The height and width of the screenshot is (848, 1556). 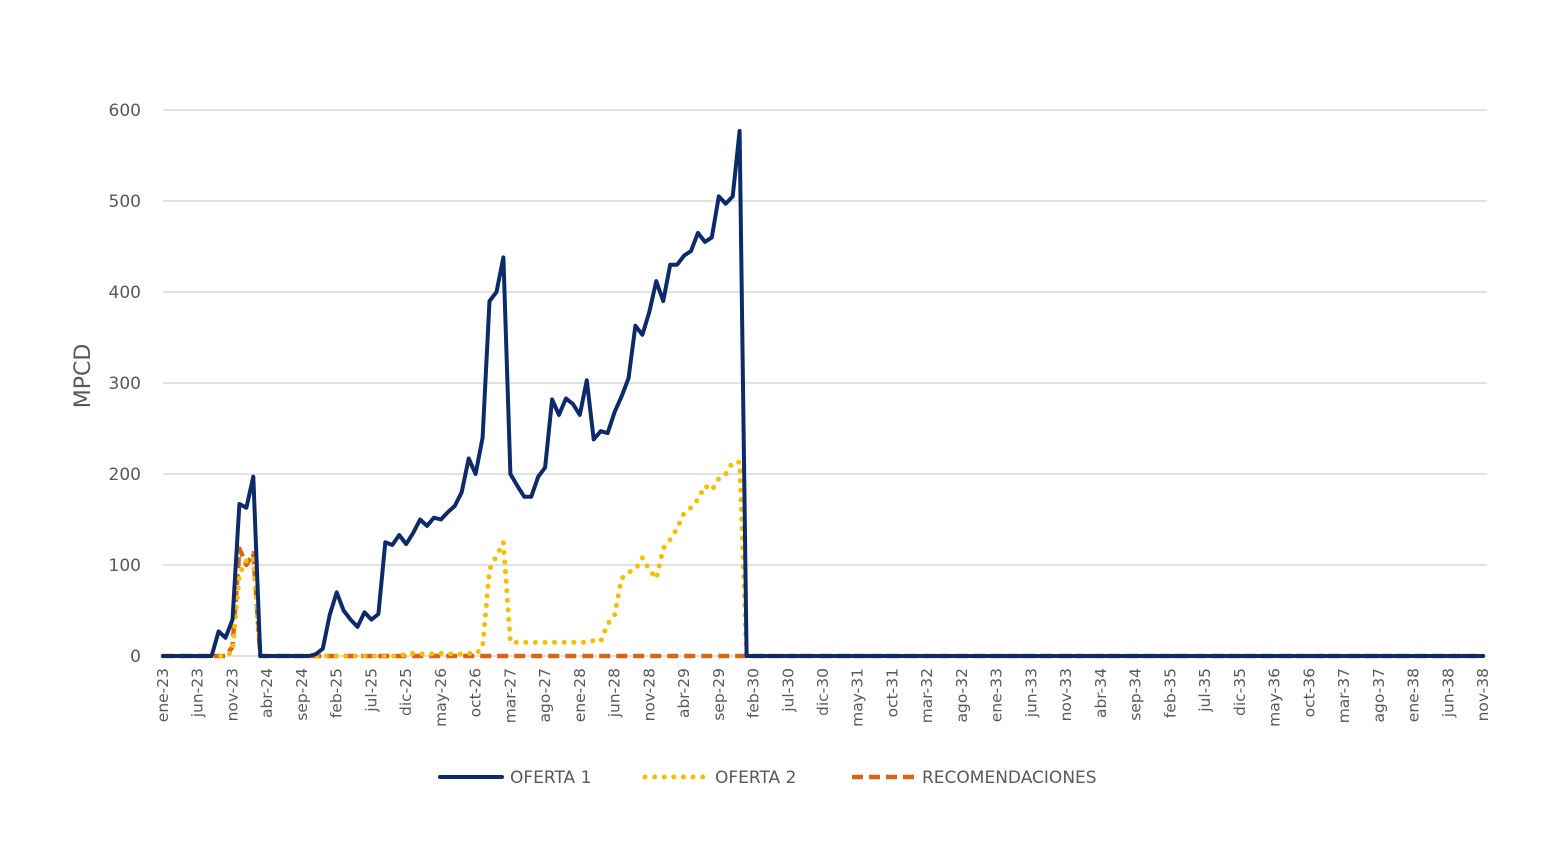 I want to click on x-tick-label: dic-35, so click(x=1240, y=692).